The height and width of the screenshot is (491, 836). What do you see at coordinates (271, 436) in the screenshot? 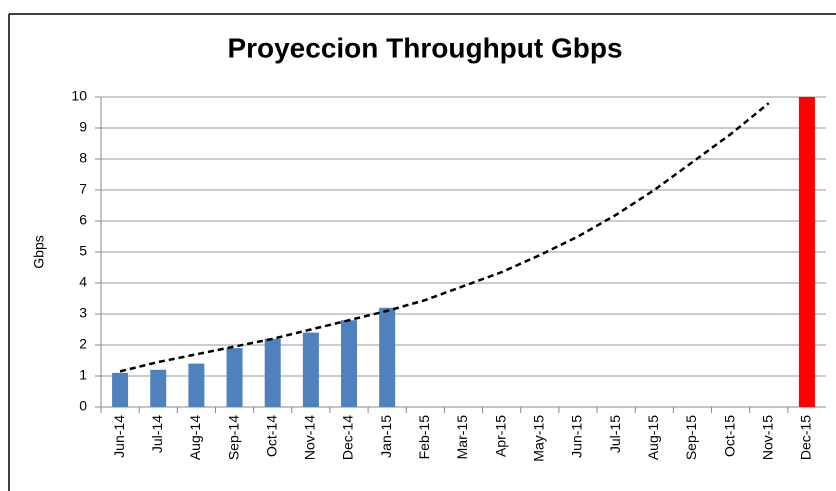
I see `x-tick-label: Oct-14` at bounding box center [271, 436].